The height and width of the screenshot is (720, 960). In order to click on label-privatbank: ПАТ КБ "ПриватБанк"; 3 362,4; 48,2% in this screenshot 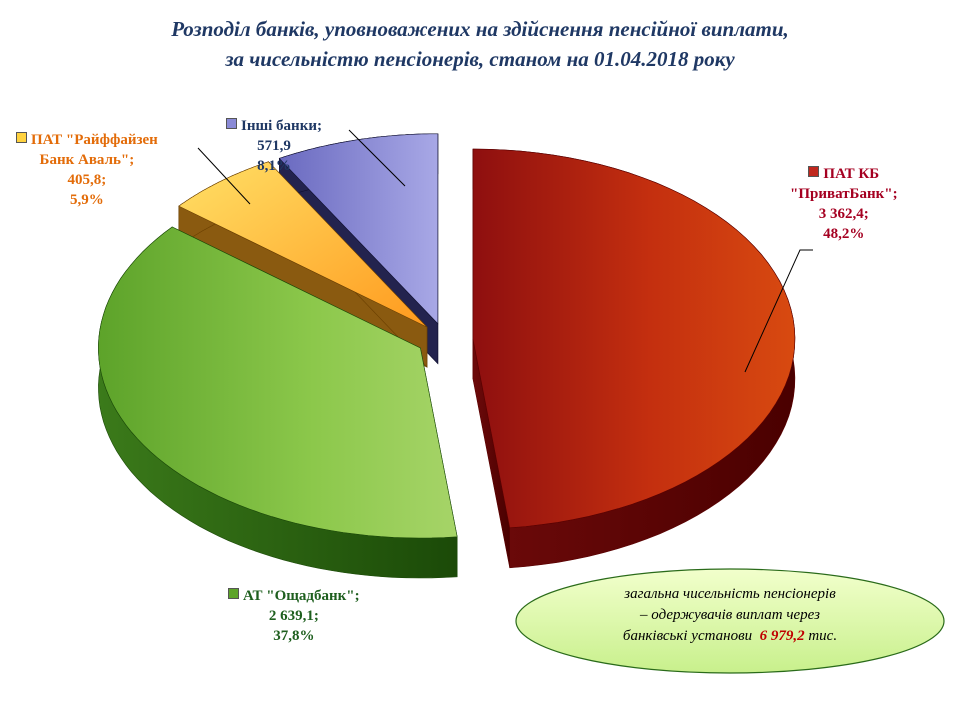, I will do `click(844, 204)`.